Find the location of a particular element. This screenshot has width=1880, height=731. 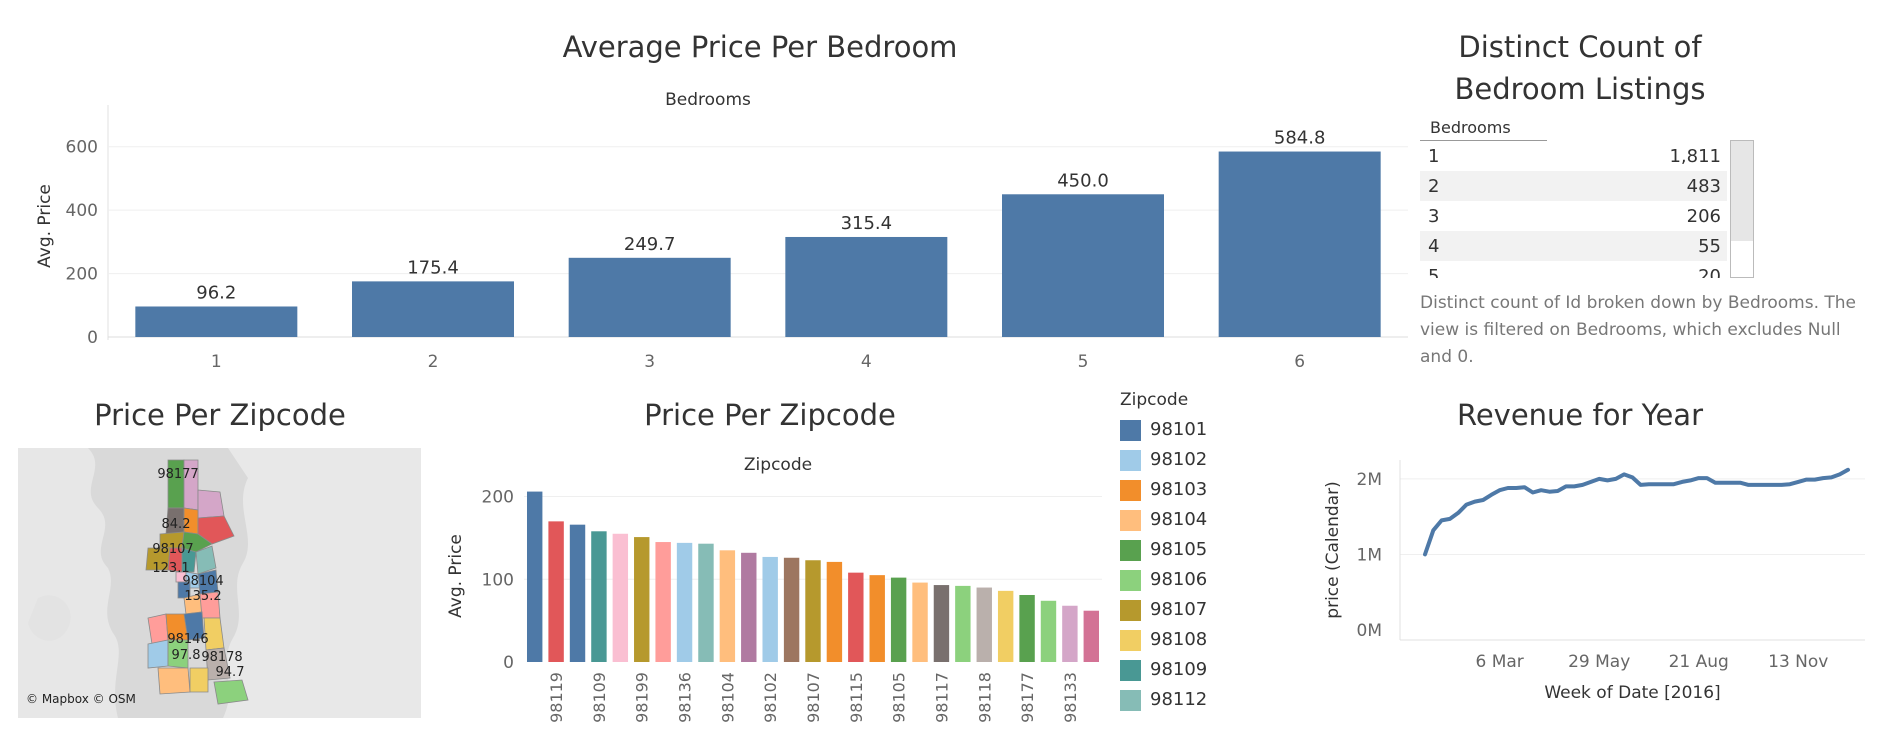

revenue-x-tick: 6 Mar is located at coordinates (1499, 662).